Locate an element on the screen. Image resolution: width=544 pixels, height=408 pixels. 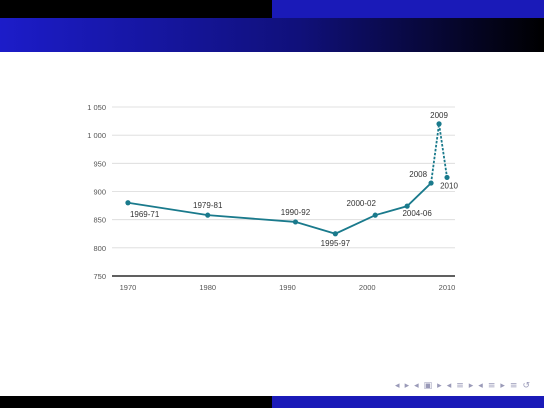
y-tick-label: 800 is located at coordinates (99, 248).